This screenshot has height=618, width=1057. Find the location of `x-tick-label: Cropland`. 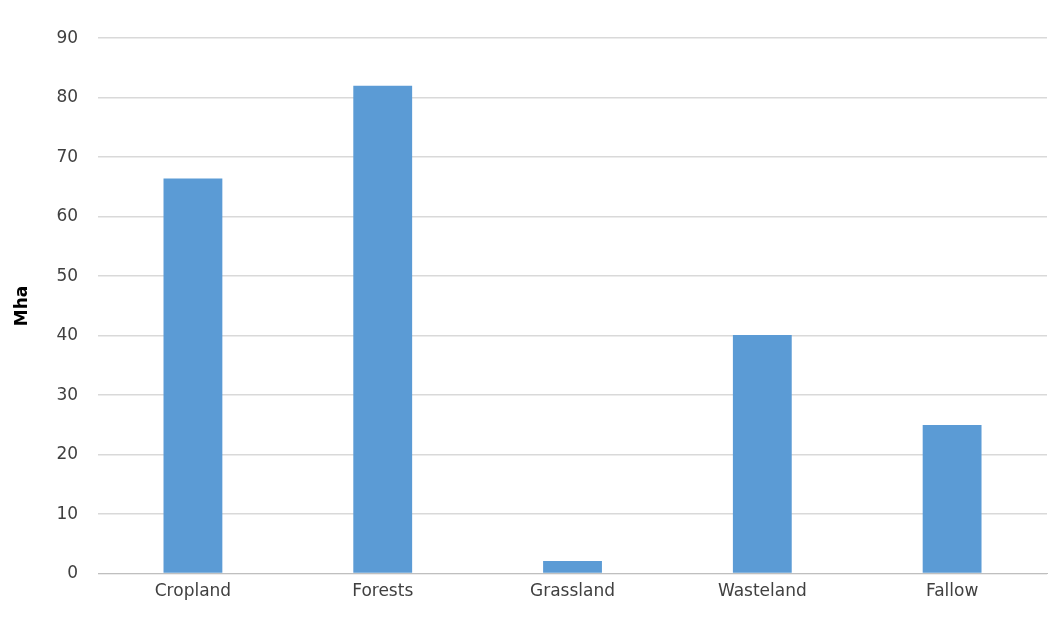

x-tick-label: Cropland is located at coordinates (193, 590).